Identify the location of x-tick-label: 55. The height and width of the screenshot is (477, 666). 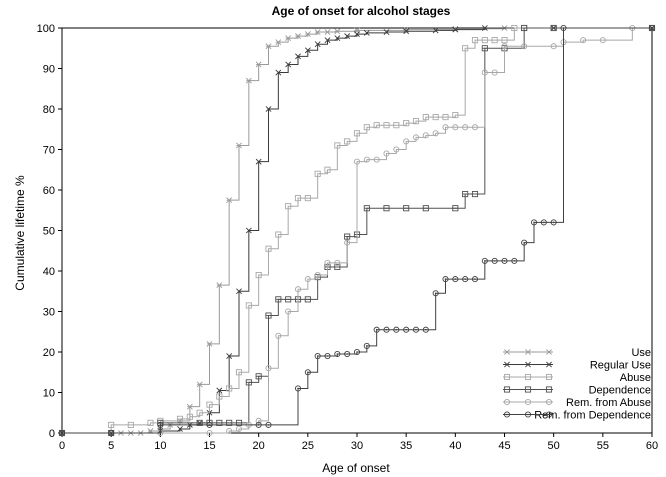
(603, 446).